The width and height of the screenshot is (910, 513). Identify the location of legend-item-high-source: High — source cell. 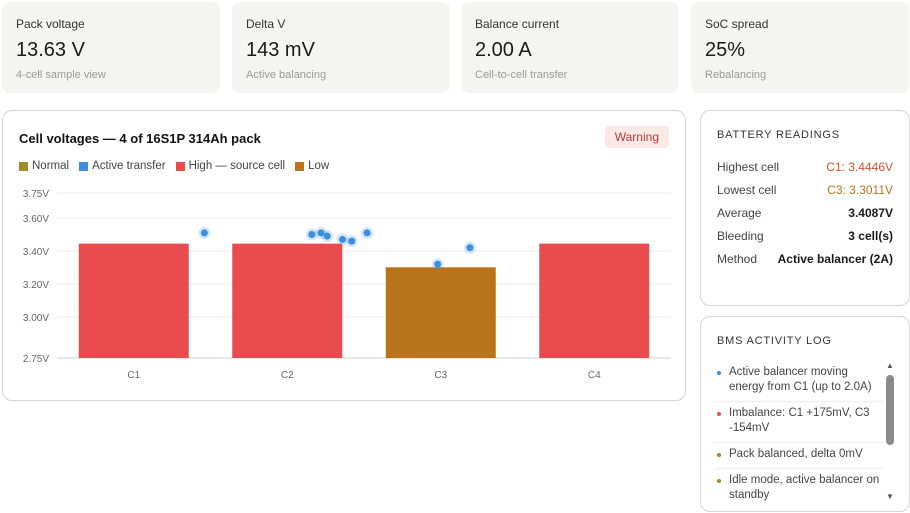
(230, 166).